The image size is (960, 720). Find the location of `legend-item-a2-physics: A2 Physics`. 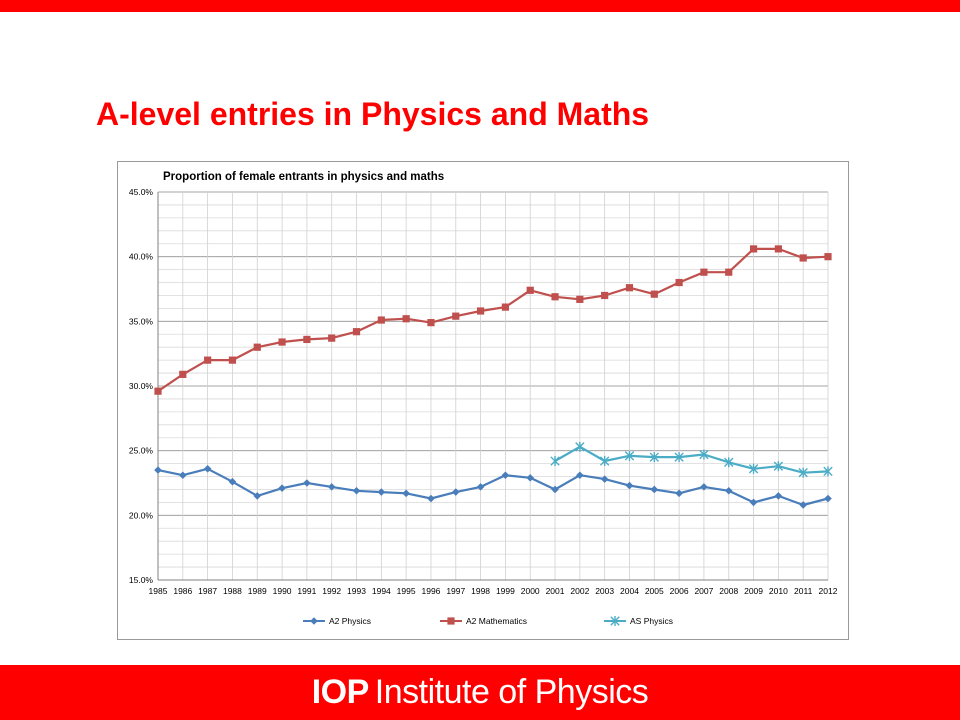

legend-item-a2-physics: A2 Physics is located at coordinates (337, 621).